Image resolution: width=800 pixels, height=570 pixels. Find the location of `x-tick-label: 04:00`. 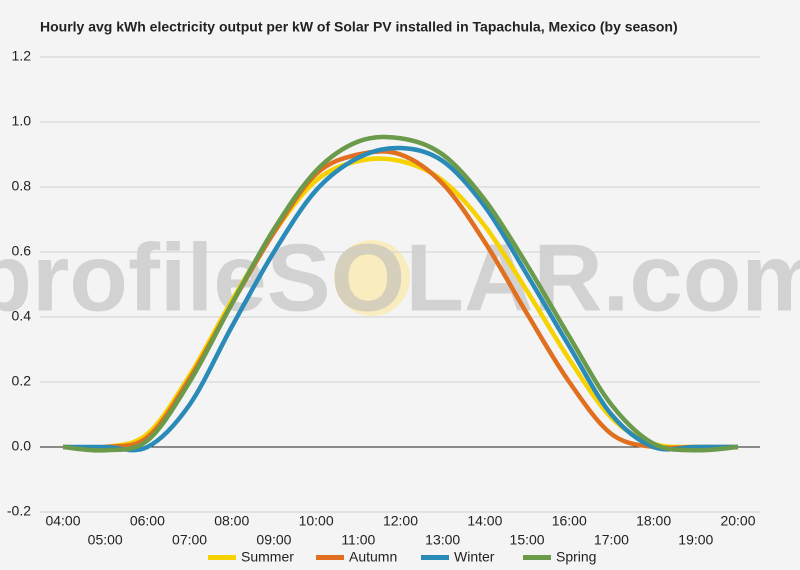

x-tick-label: 04:00 is located at coordinates (62, 521).